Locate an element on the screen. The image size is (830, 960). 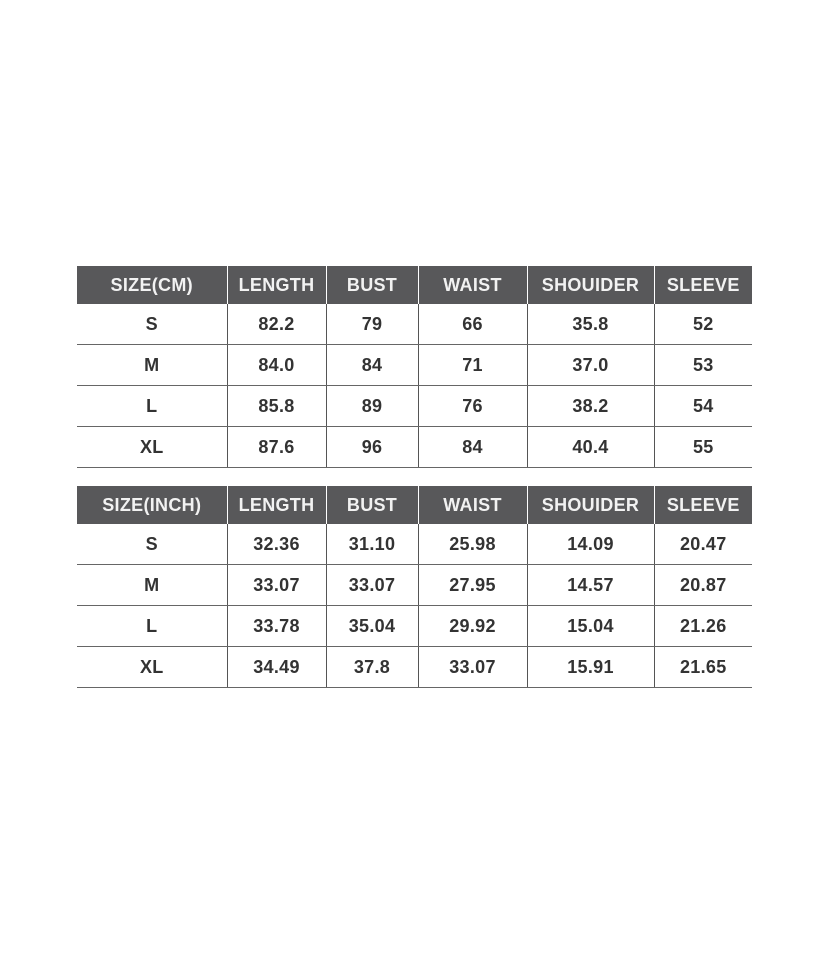
header-row: SIZE(INCH) LENGTH BUST WAIST SHOUIDER SLEEVE is located at coordinates (414, 505).